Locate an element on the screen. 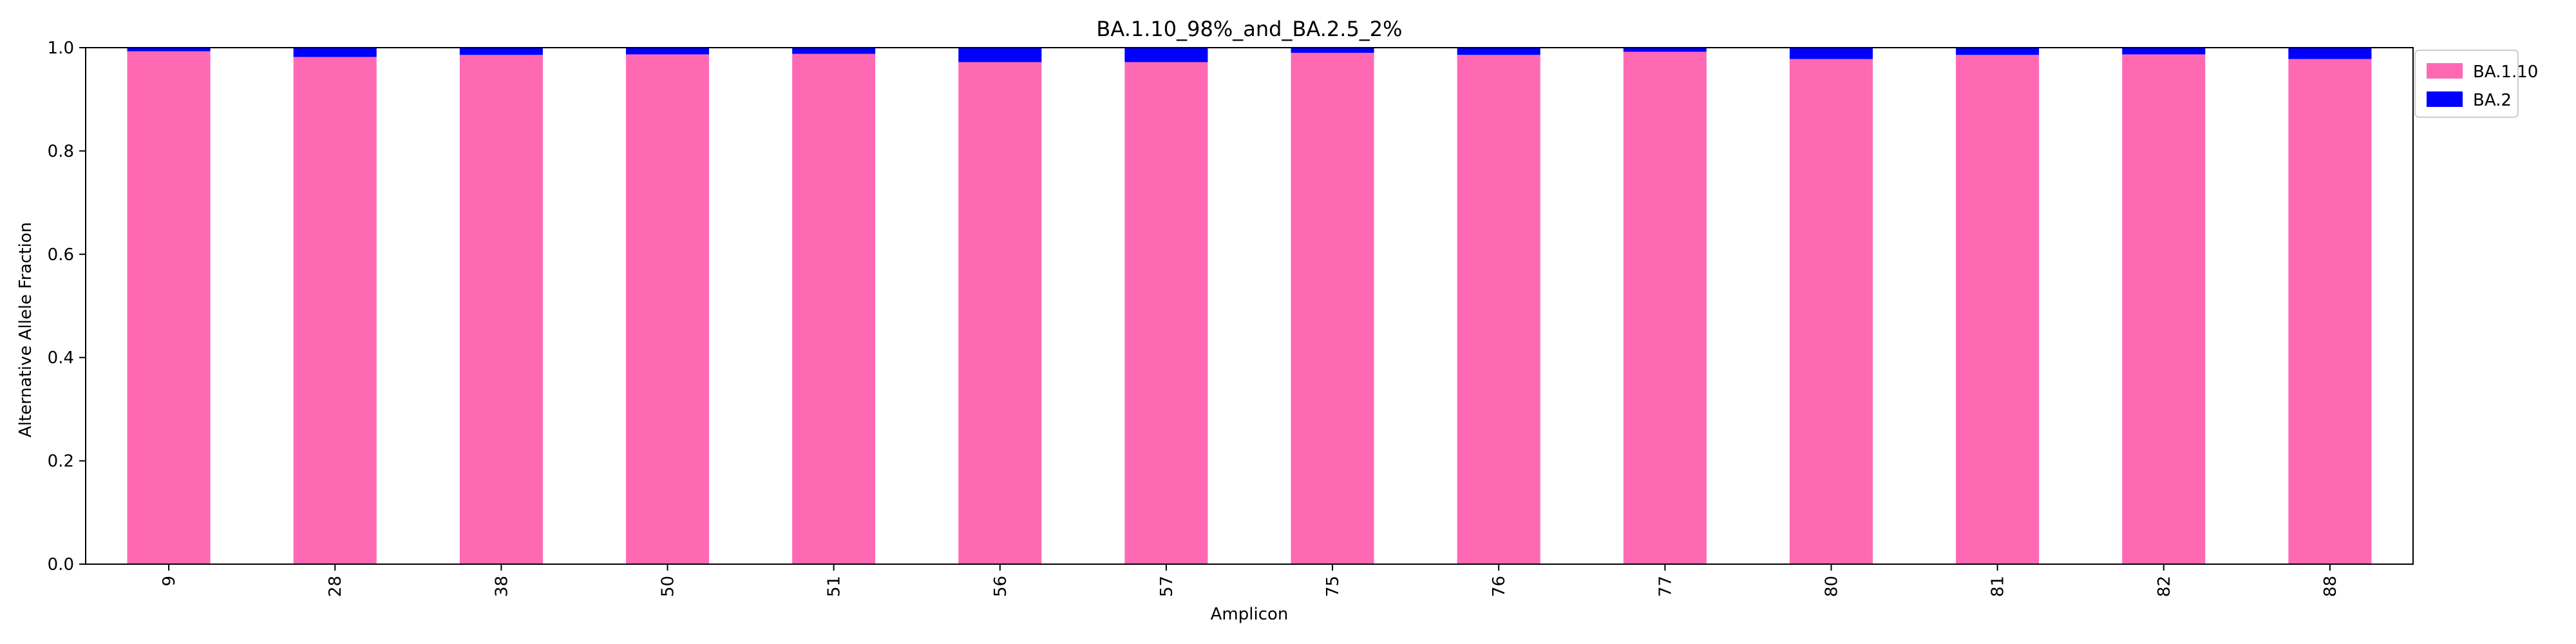 This screenshot has height=644, width=2576. x-tick-label-80: 80 is located at coordinates (1832, 587).